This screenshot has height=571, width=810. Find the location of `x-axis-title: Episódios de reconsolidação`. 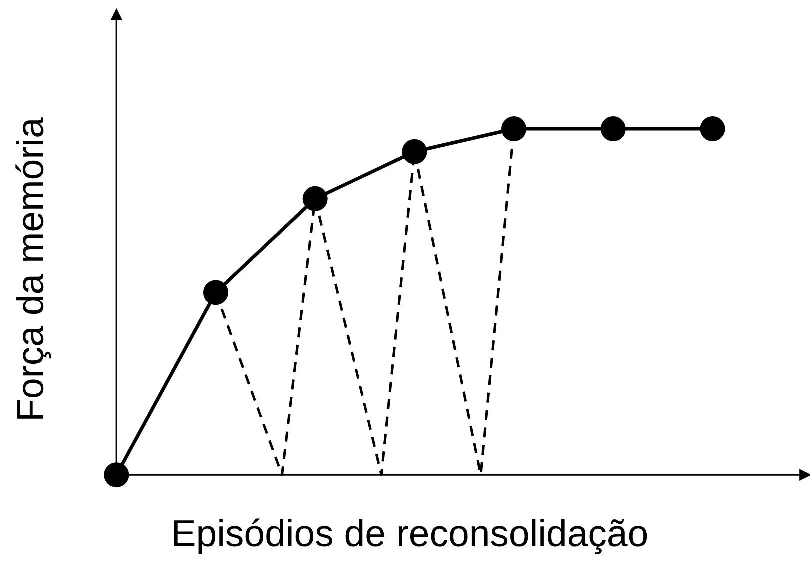

x-axis-title: Episódios de reconsolidação is located at coordinates (411, 536).